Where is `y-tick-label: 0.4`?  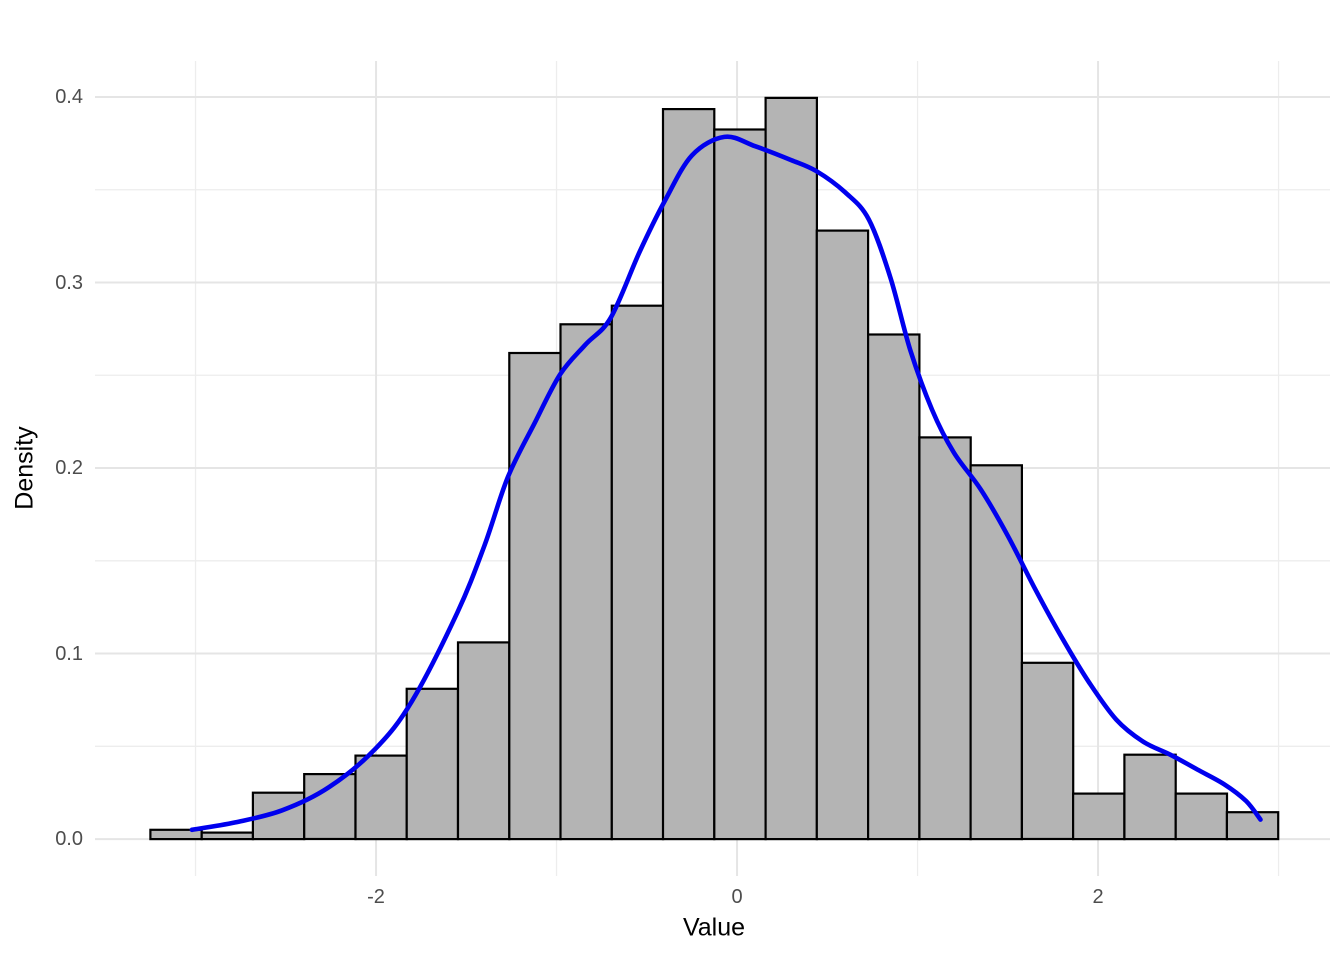 y-tick-label: 0.4 is located at coordinates (69, 96).